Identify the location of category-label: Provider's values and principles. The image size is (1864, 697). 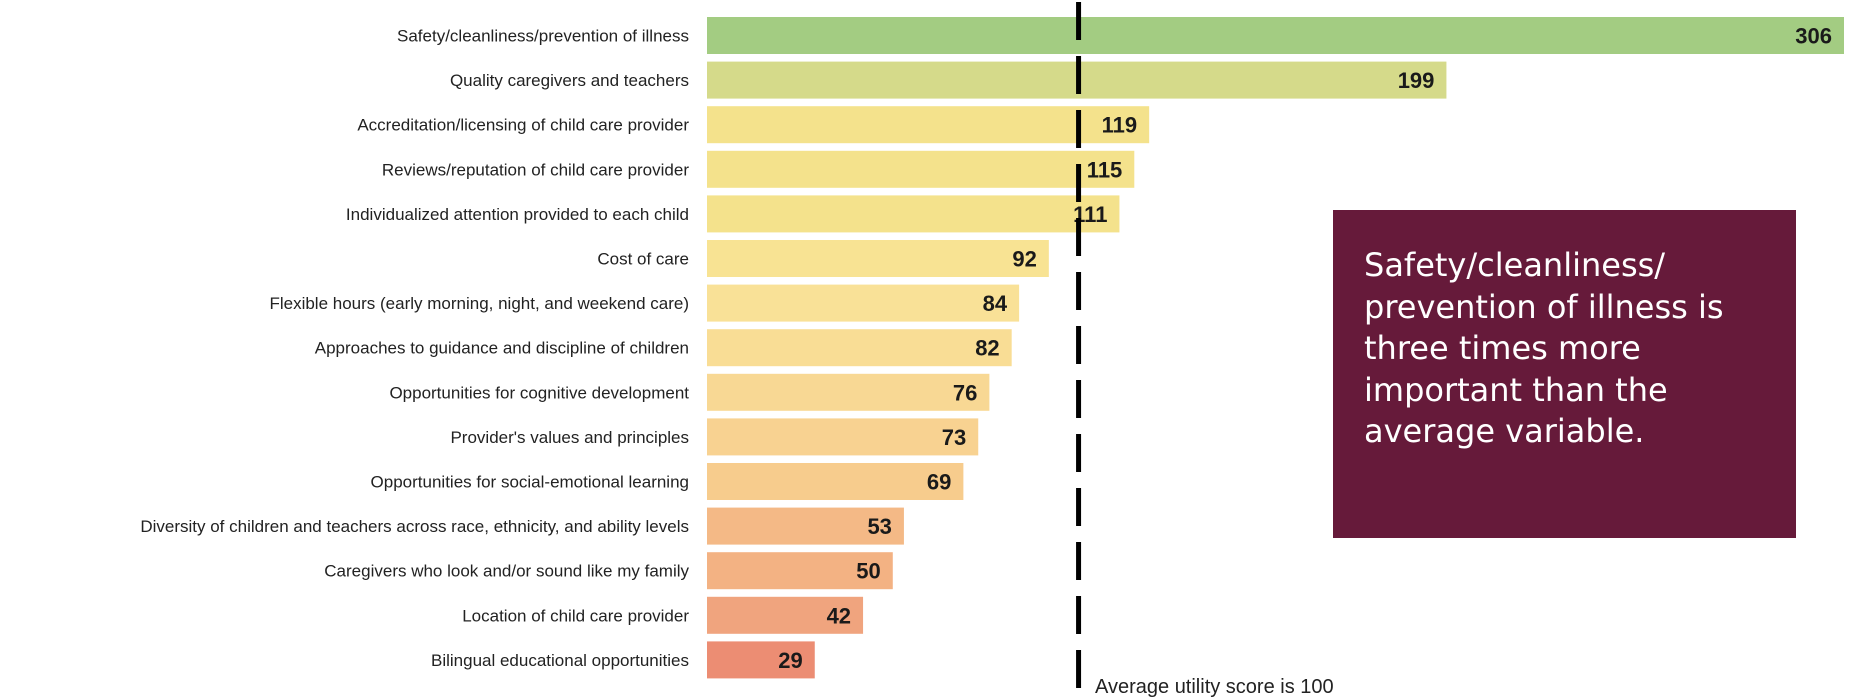
(569, 437).